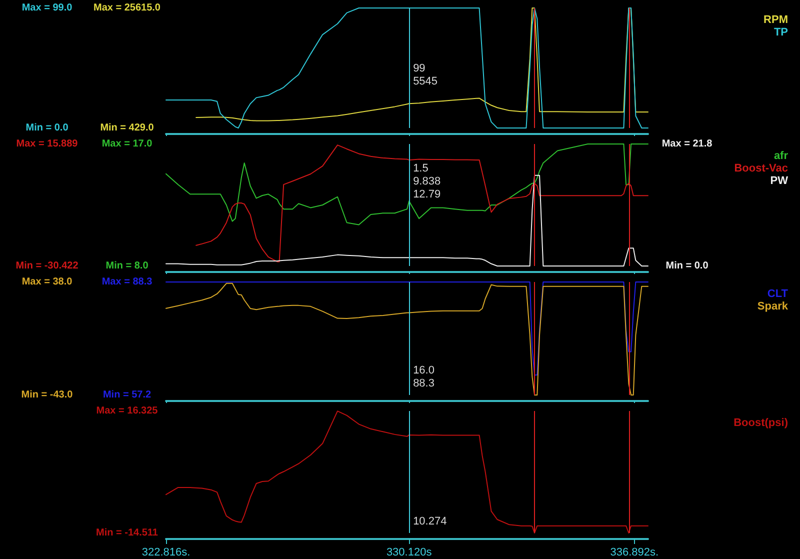 Image resolution: width=800 pixels, height=559 pixels. I want to click on text: Boost(psi), so click(761, 423).